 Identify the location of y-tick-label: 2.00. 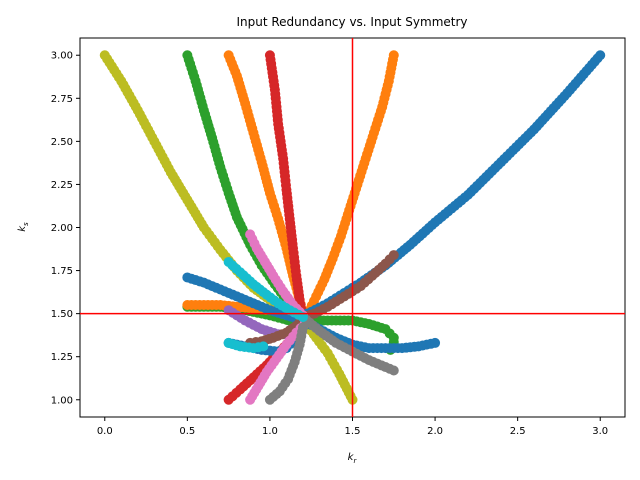
(62, 228).